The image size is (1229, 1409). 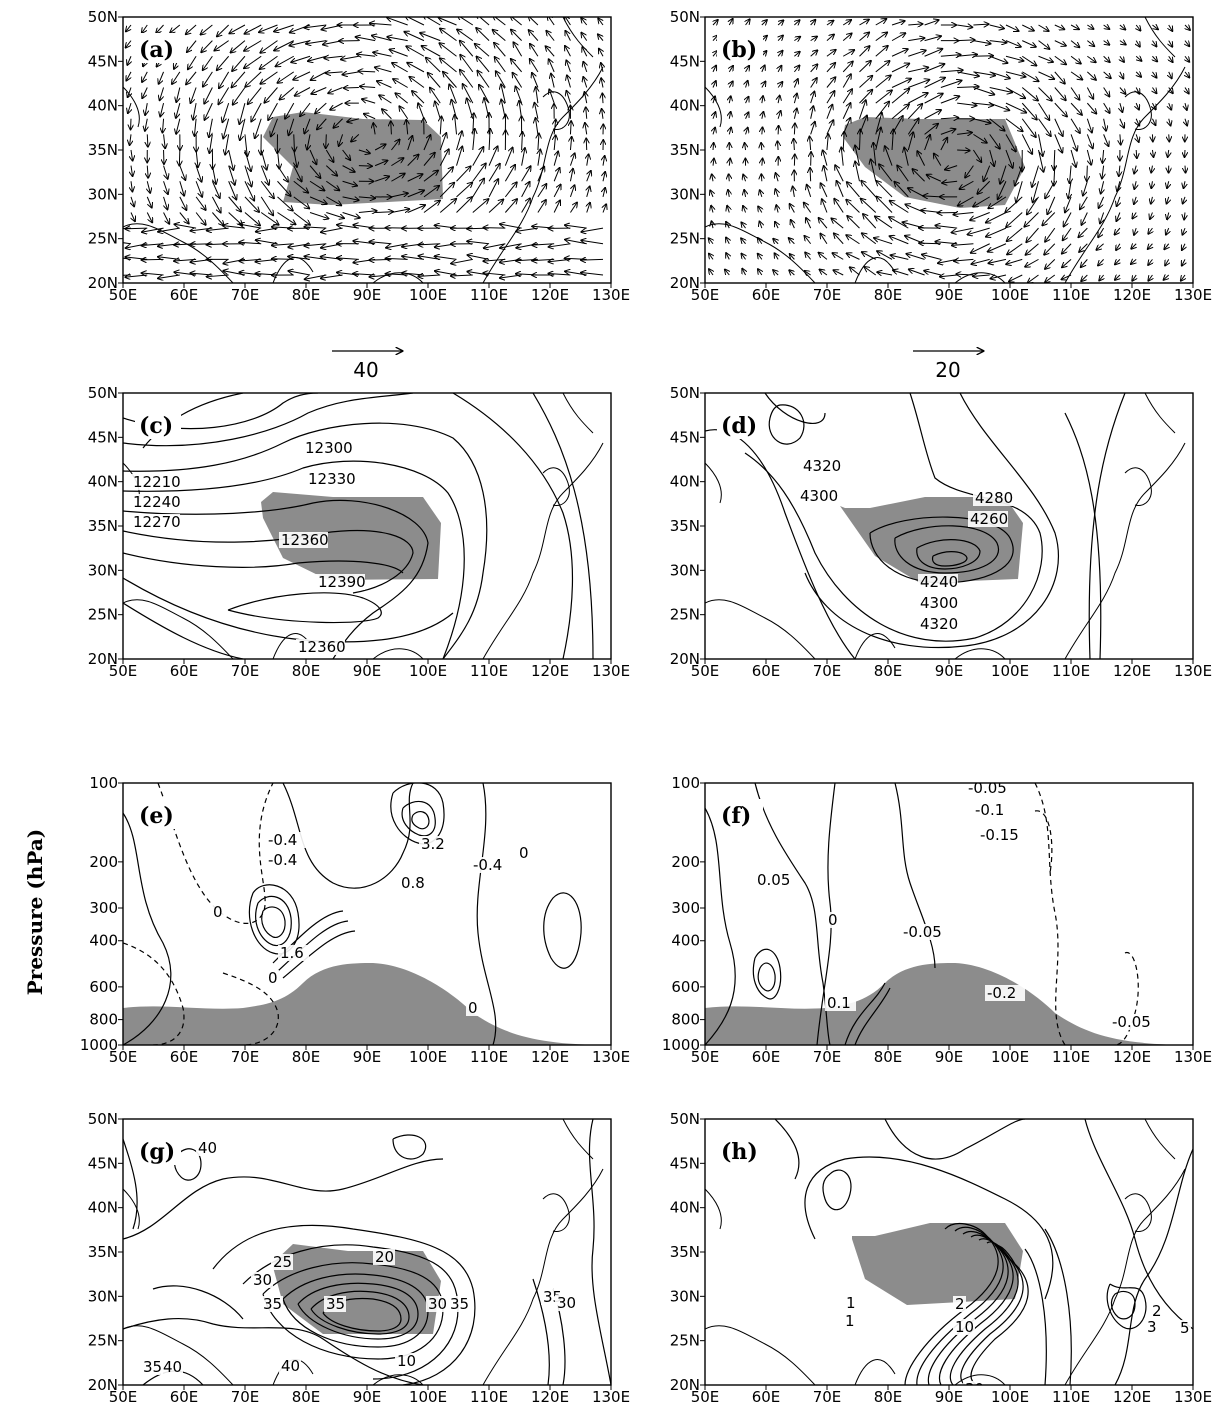 What do you see at coordinates (819, 496) in the screenshot?
I see `contour-label: 4300` at bounding box center [819, 496].